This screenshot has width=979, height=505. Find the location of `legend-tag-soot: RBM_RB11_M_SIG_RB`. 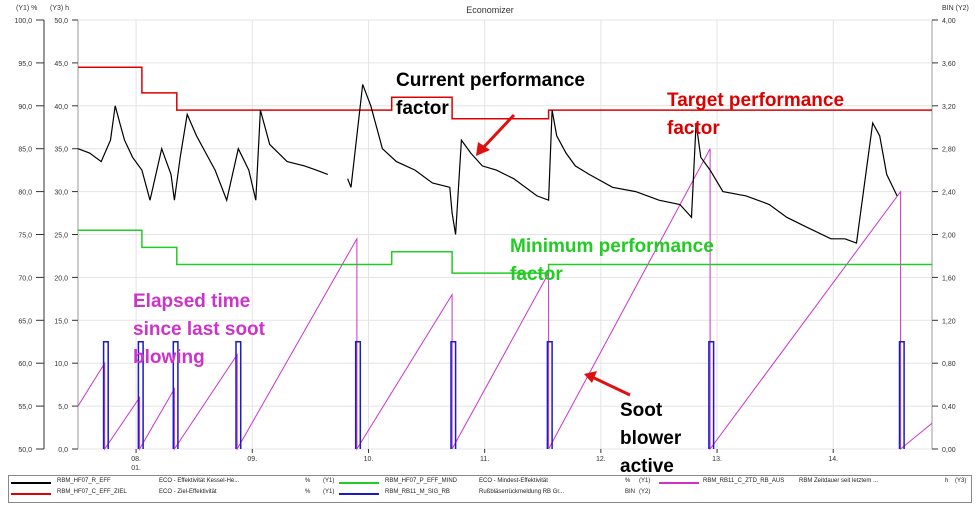

legend-tag-soot: RBM_RB11_M_SIG_RB is located at coordinates (417, 492).